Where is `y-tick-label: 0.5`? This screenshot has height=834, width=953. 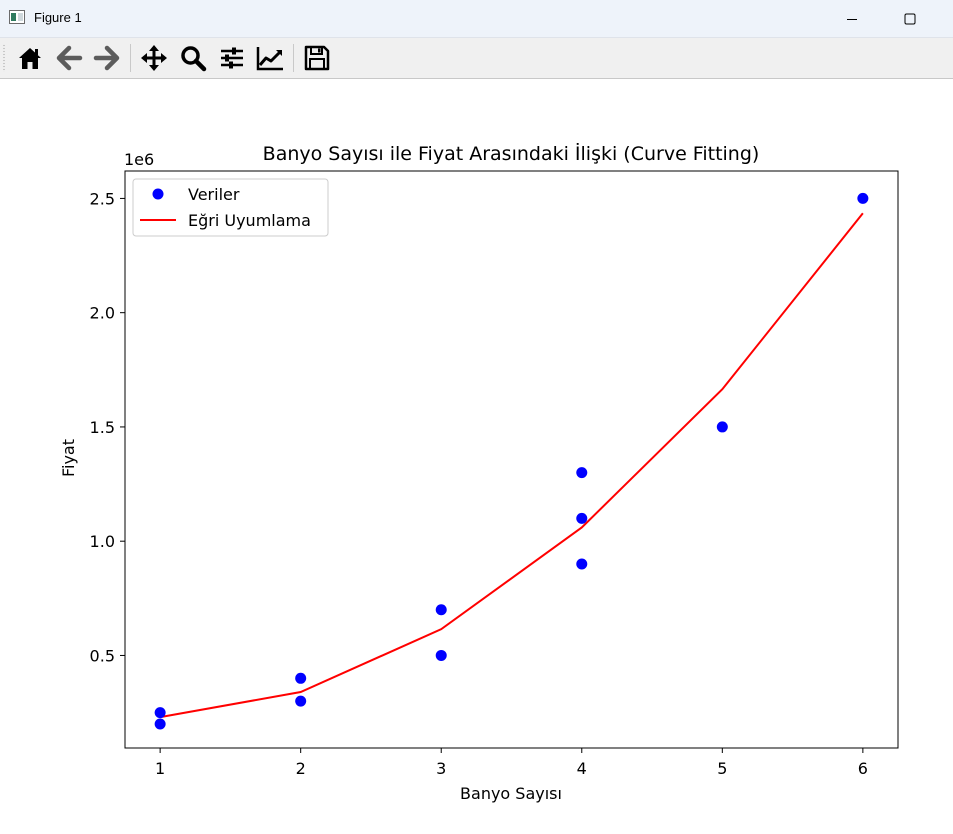 y-tick-label: 0.5 is located at coordinates (102, 655).